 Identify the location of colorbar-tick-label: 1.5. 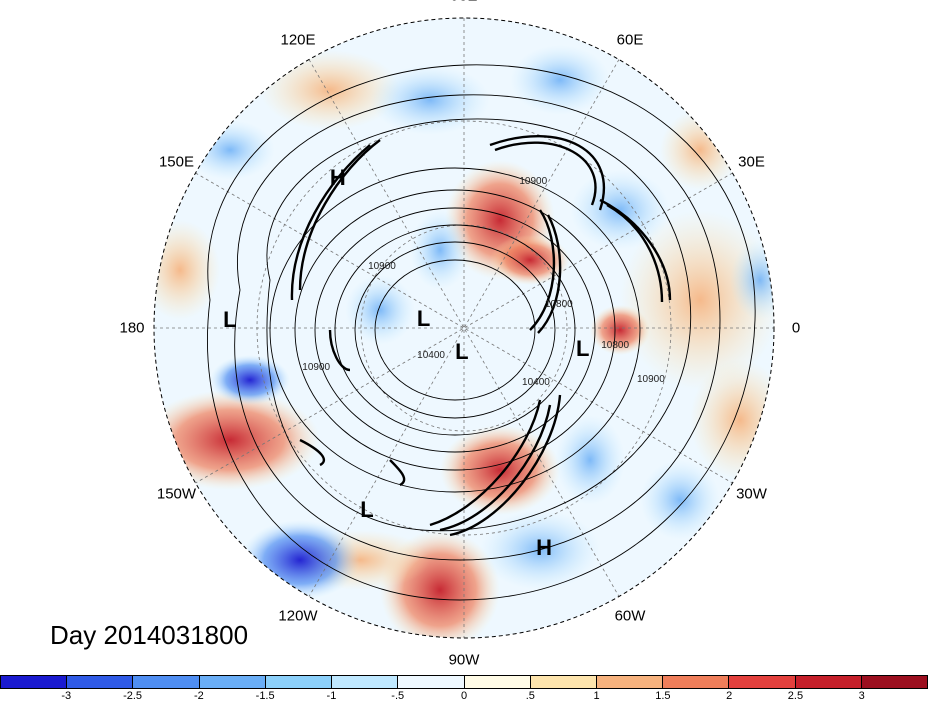
(663, 696).